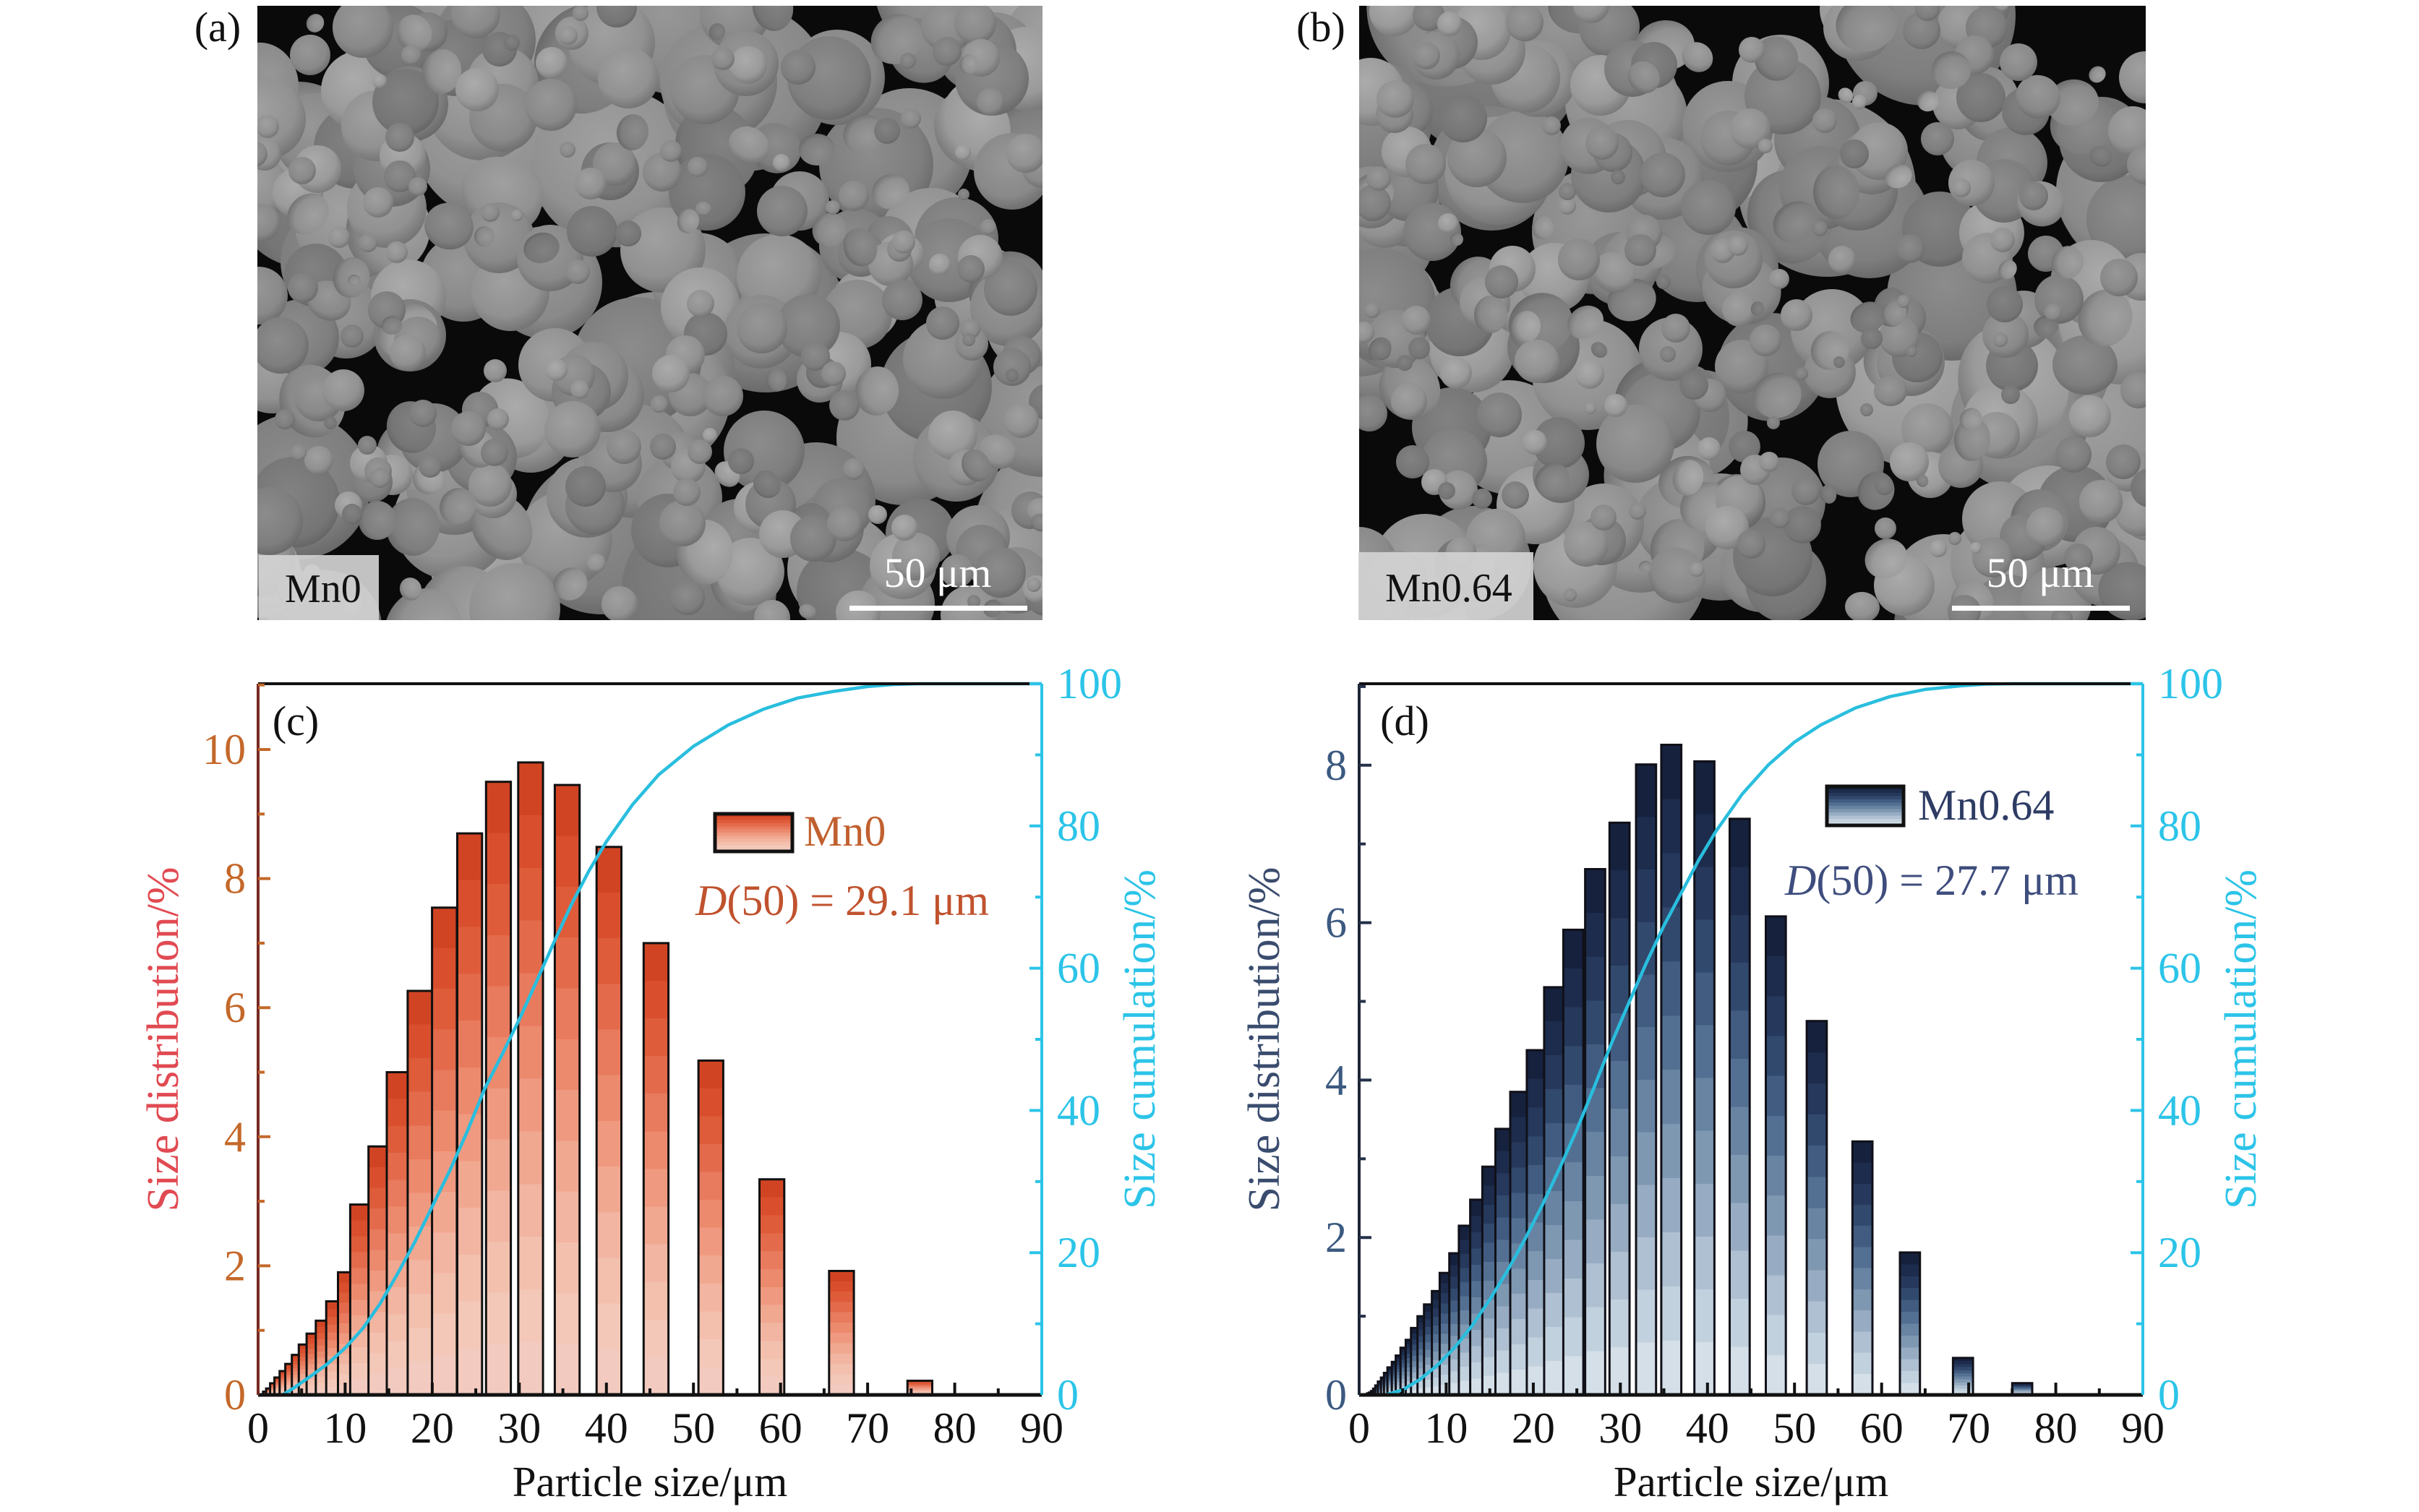 The image size is (2419, 1512). I want to click on svg-text: (a), so click(217, 27).